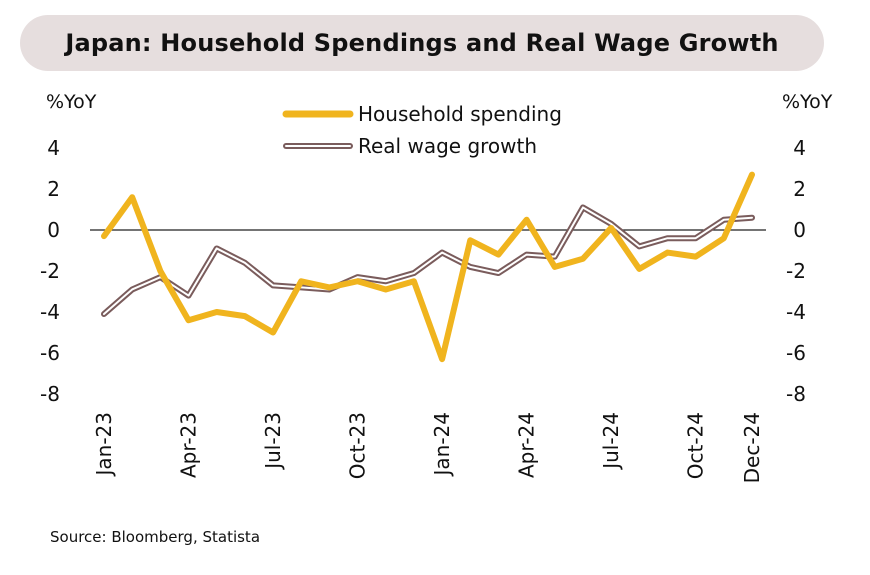 The height and width of the screenshot is (575, 870). What do you see at coordinates (799, 189) in the screenshot?
I see `y-tick-label-right: 2` at bounding box center [799, 189].